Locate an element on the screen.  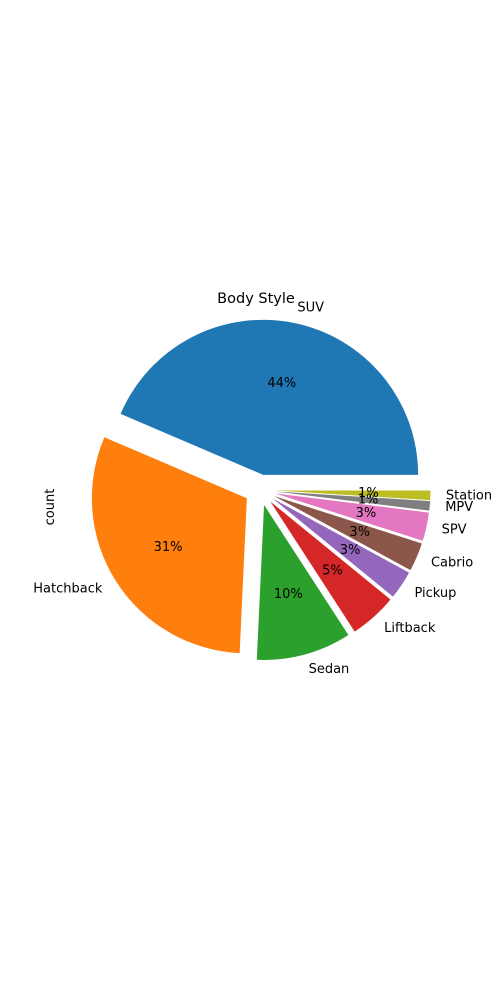
pie-slice-pickup is located at coordinates (341, 547).